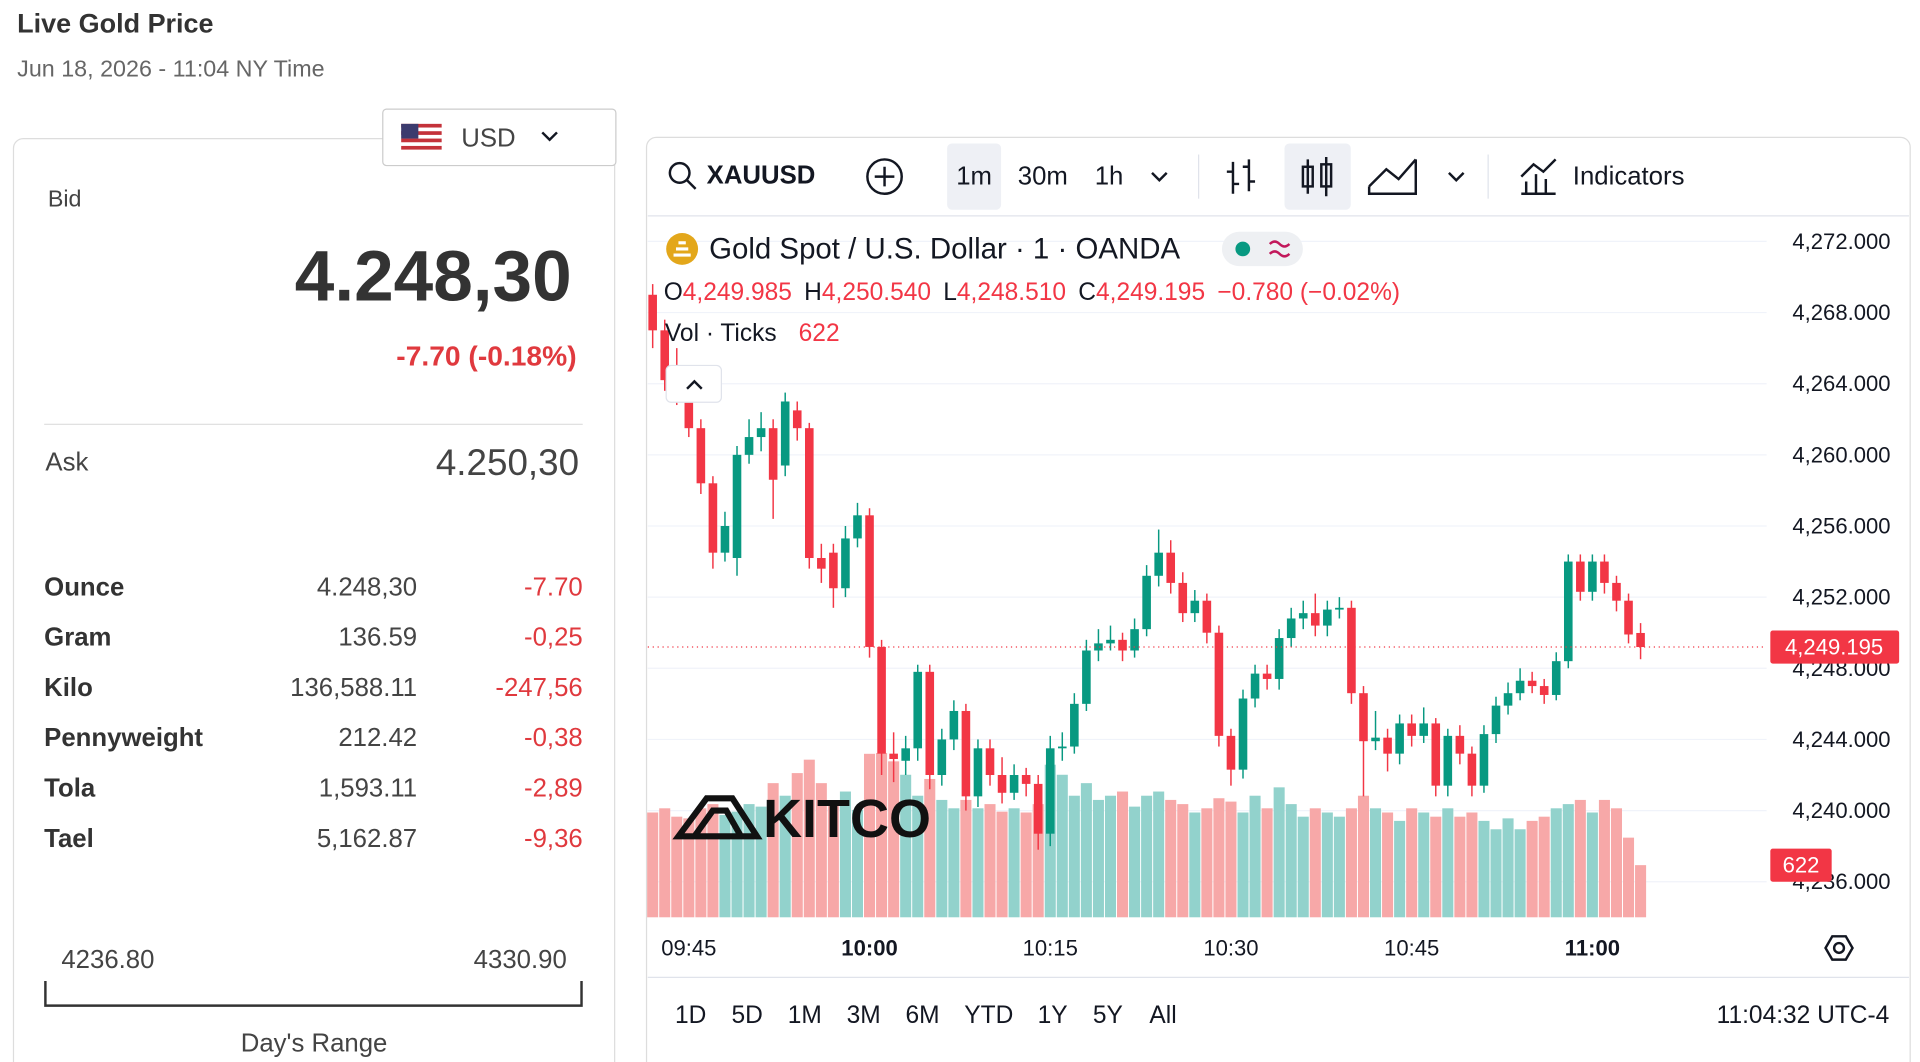 The image size is (1920, 1062). Describe the element at coordinates (1308, 291) in the screenshot. I see `ohlc-change: −0.780 (−0.02%)` at that location.